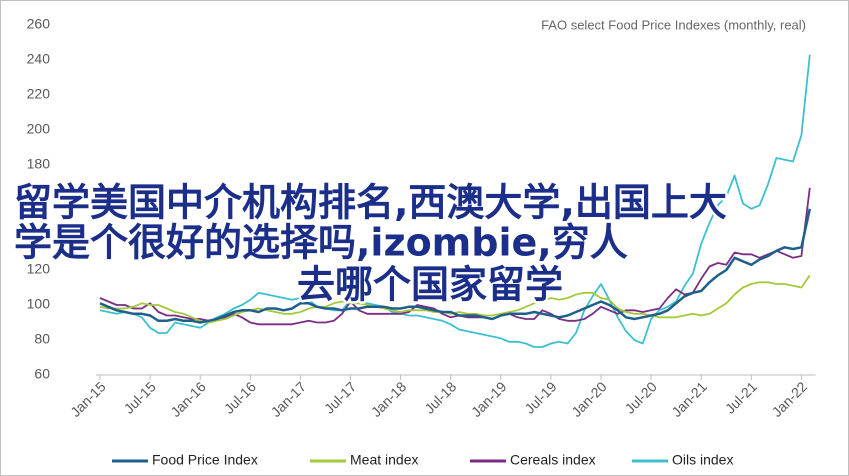 The width and height of the screenshot is (849, 476). I want to click on overlay-text: 去哪个国家留学, so click(430, 285).